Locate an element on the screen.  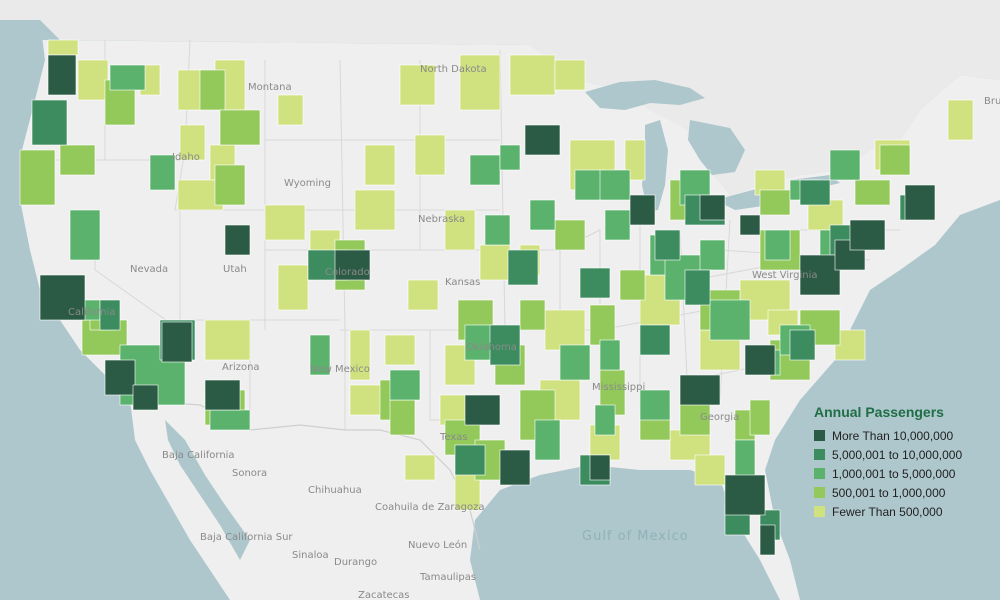
label-state-14: Mississippi is located at coordinates (618, 387).